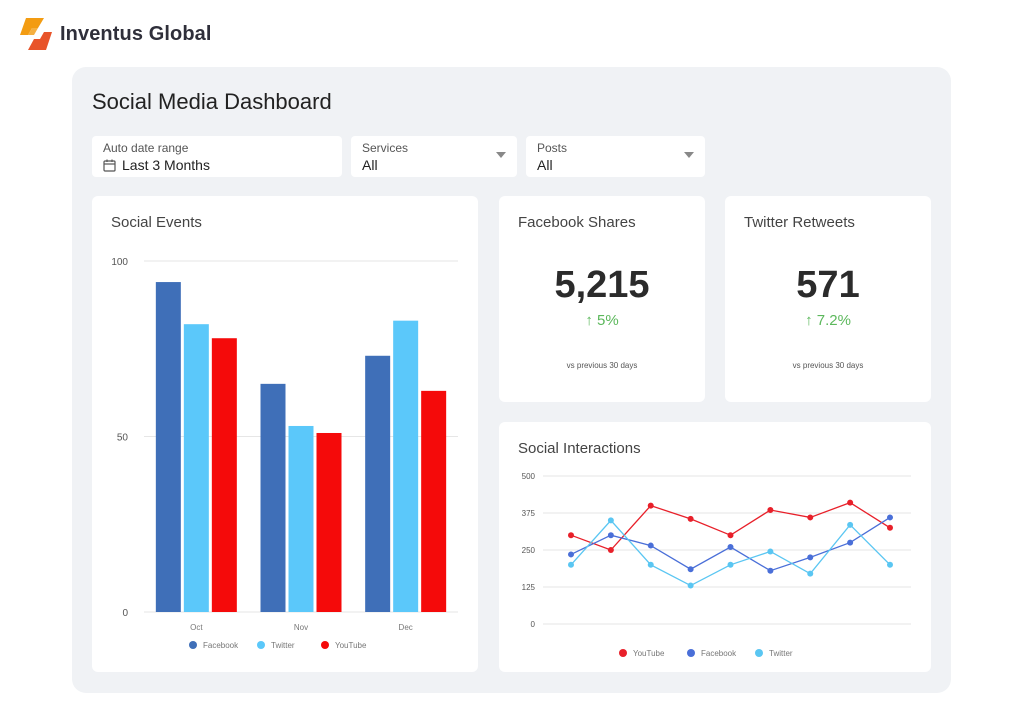 The height and width of the screenshot is (725, 1024). Describe the element at coordinates (602, 285) in the screenshot. I see `facebook-shares-value: 5,215` at that location.